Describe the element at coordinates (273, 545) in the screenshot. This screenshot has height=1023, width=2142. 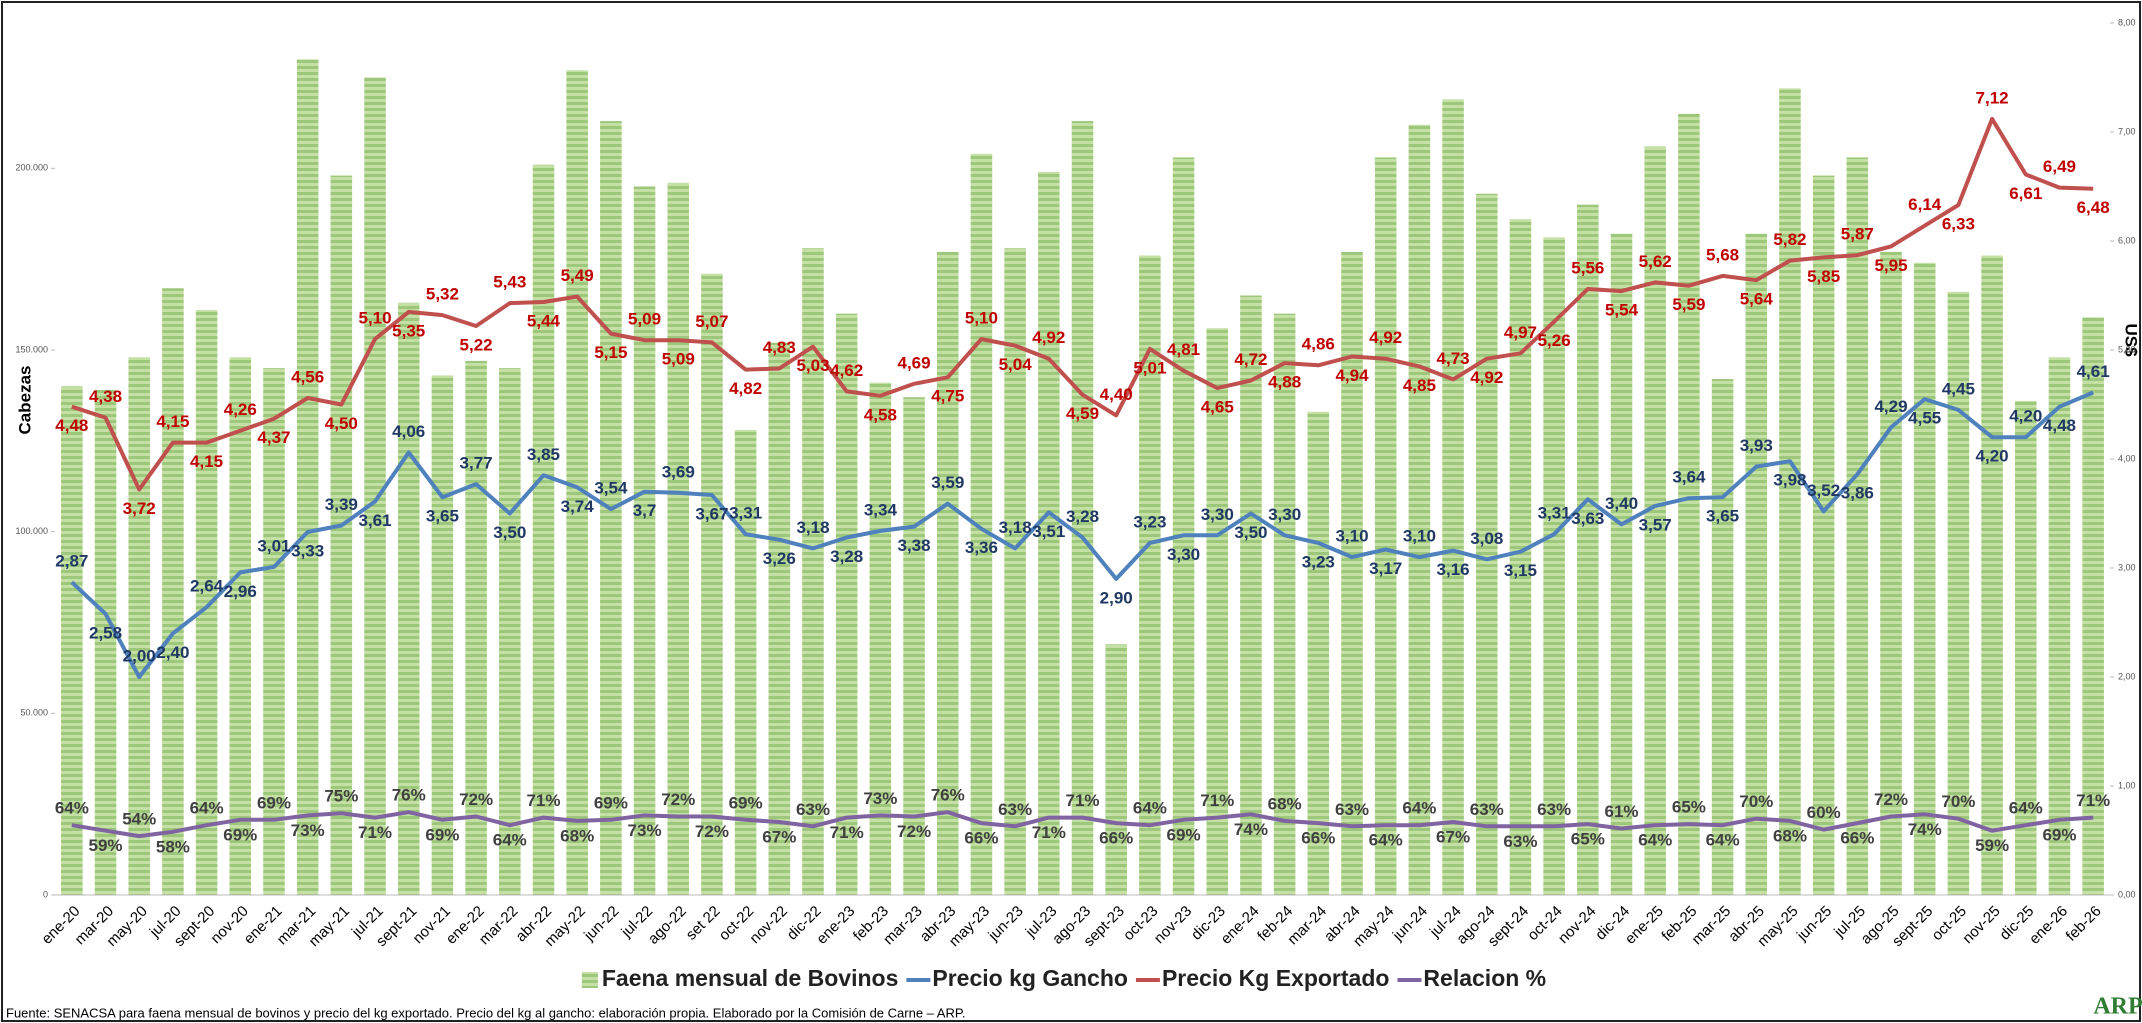
I see `data-label: 3,01` at that location.